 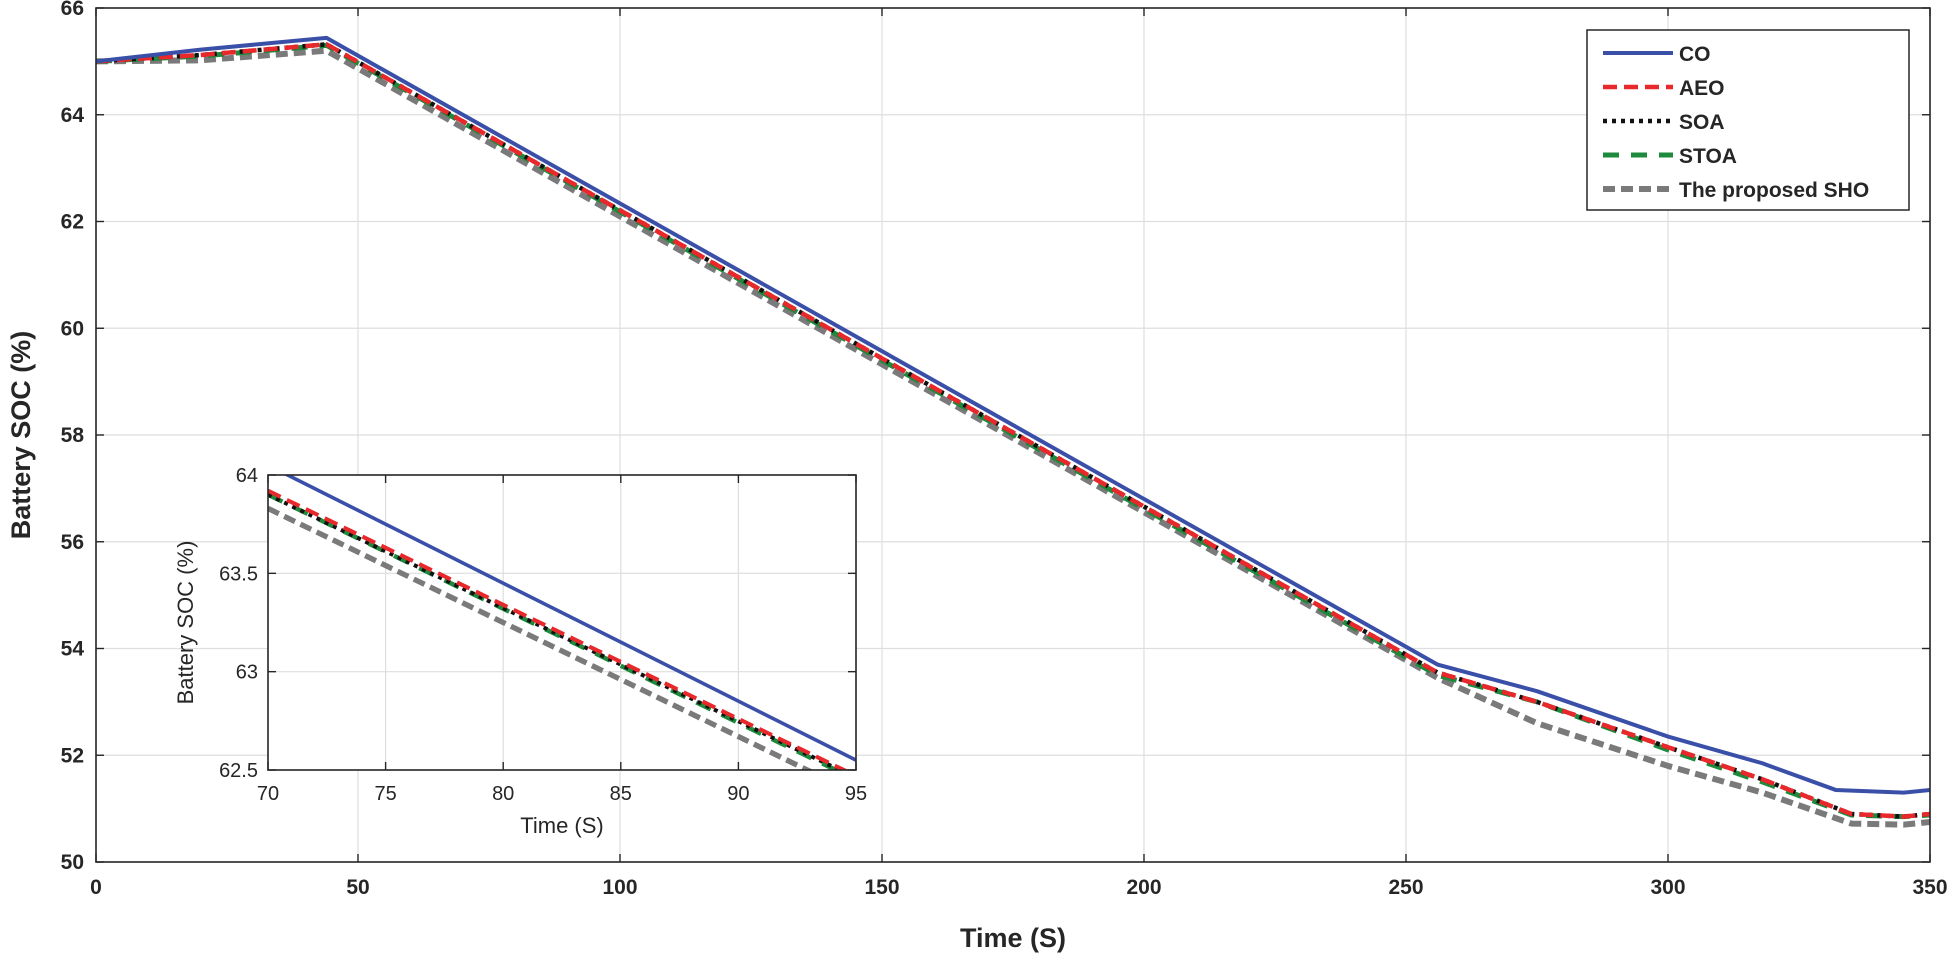 I want to click on inset-series-aeo, so click(x=558, y=629).